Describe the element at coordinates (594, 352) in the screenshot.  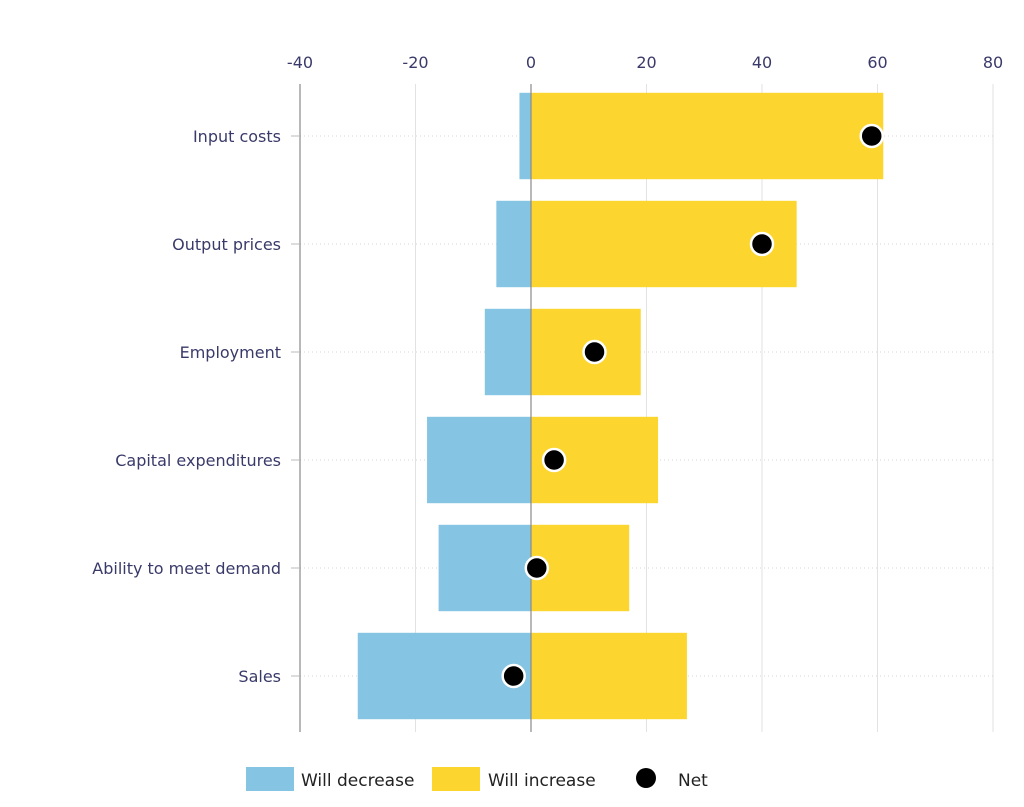
I see `point-net-employment` at that location.